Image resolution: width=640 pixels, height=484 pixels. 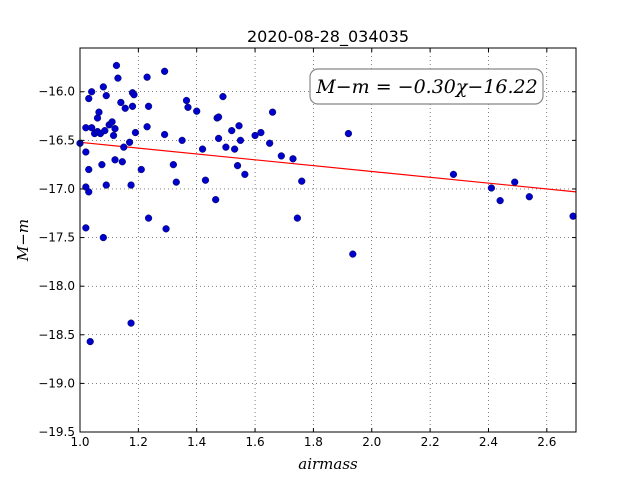 I want to click on y-tick-label: −17.5, so click(x=56, y=238).